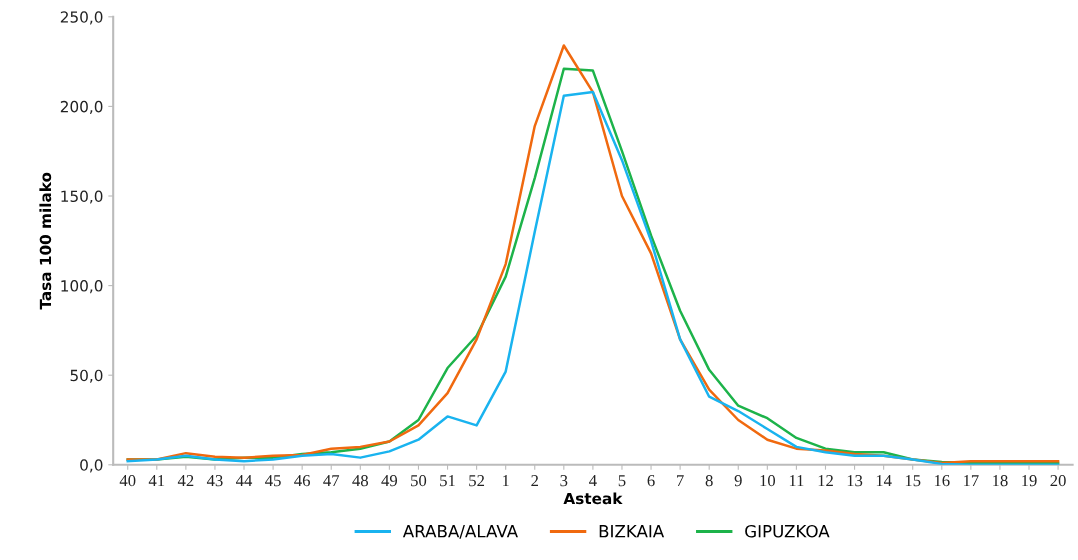 The height and width of the screenshot is (560, 1078). Describe the element at coordinates (1000, 481) in the screenshot. I see `x-tick-label: 18` at that location.